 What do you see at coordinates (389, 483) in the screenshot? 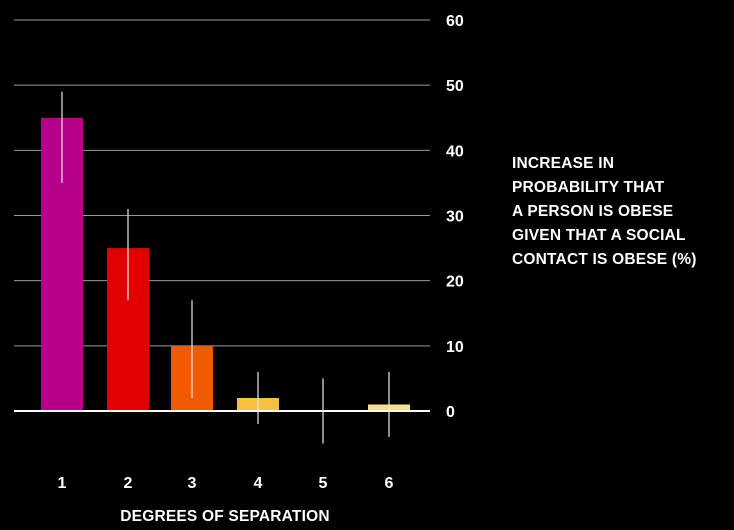
I see `x-tick-label: 6` at bounding box center [389, 483].